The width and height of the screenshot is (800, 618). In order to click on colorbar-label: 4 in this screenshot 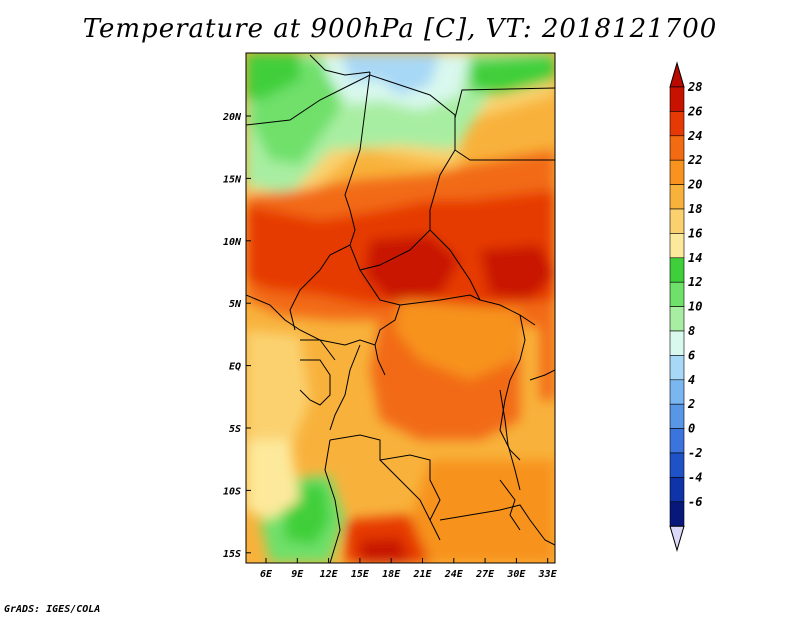, I will do `click(691, 380)`.